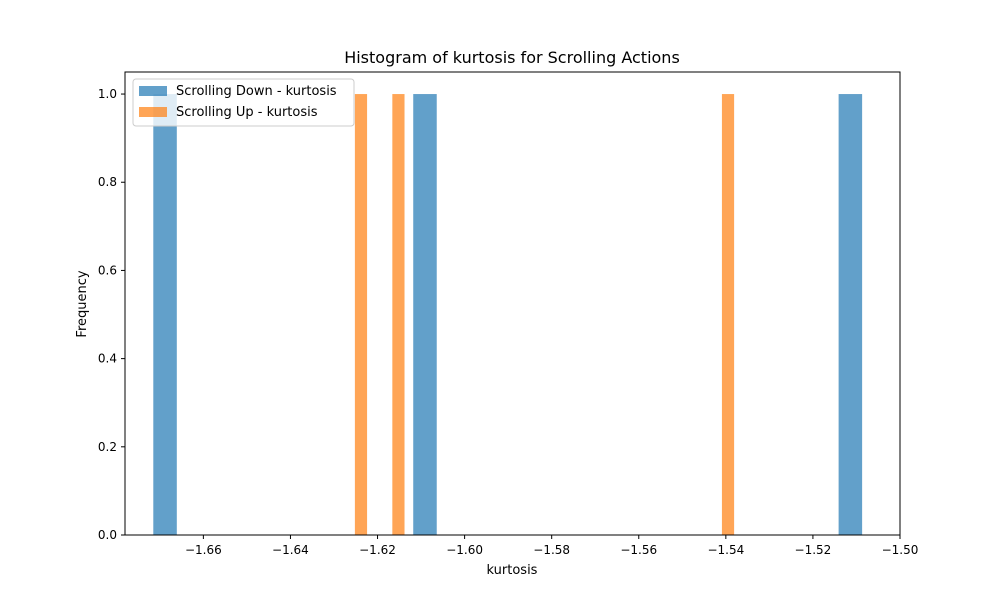  I want to click on x-tick-label: −1.50, so click(900, 550).